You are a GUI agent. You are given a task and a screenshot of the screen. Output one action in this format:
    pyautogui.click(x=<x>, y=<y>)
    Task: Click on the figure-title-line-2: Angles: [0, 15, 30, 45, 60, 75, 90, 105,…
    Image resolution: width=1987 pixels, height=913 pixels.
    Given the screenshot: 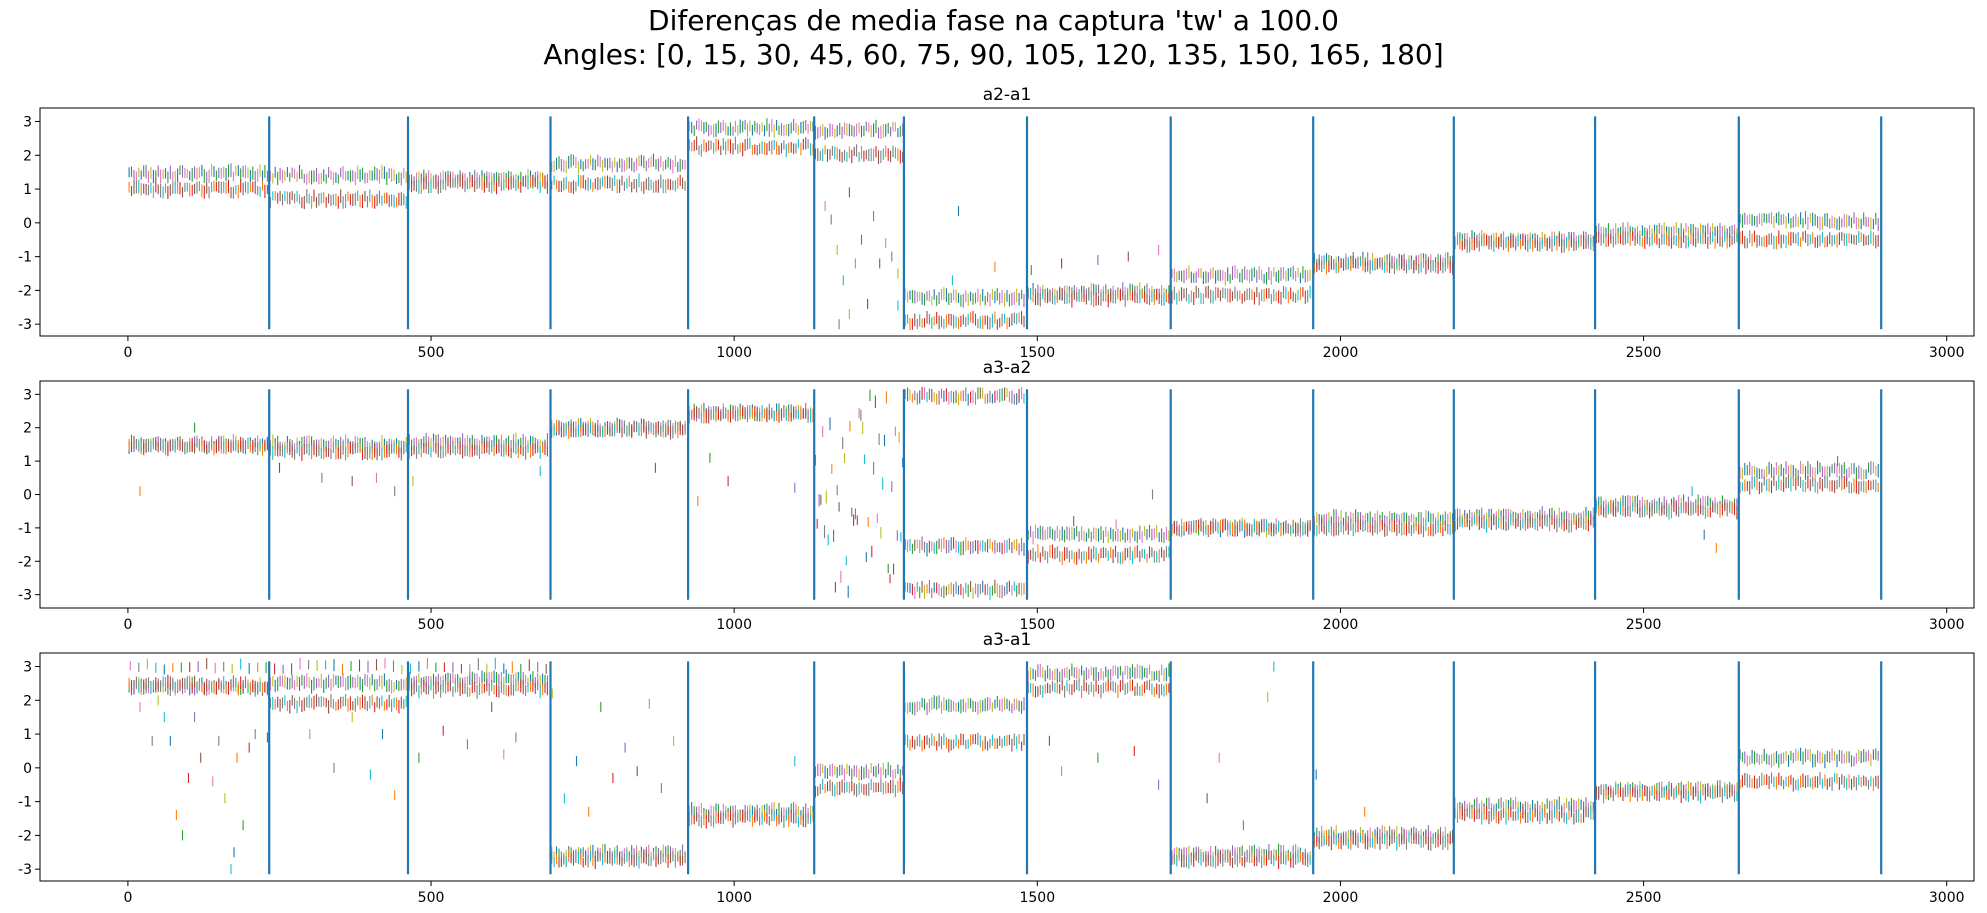 What is the action you would take?
    pyautogui.click(x=993, y=54)
    